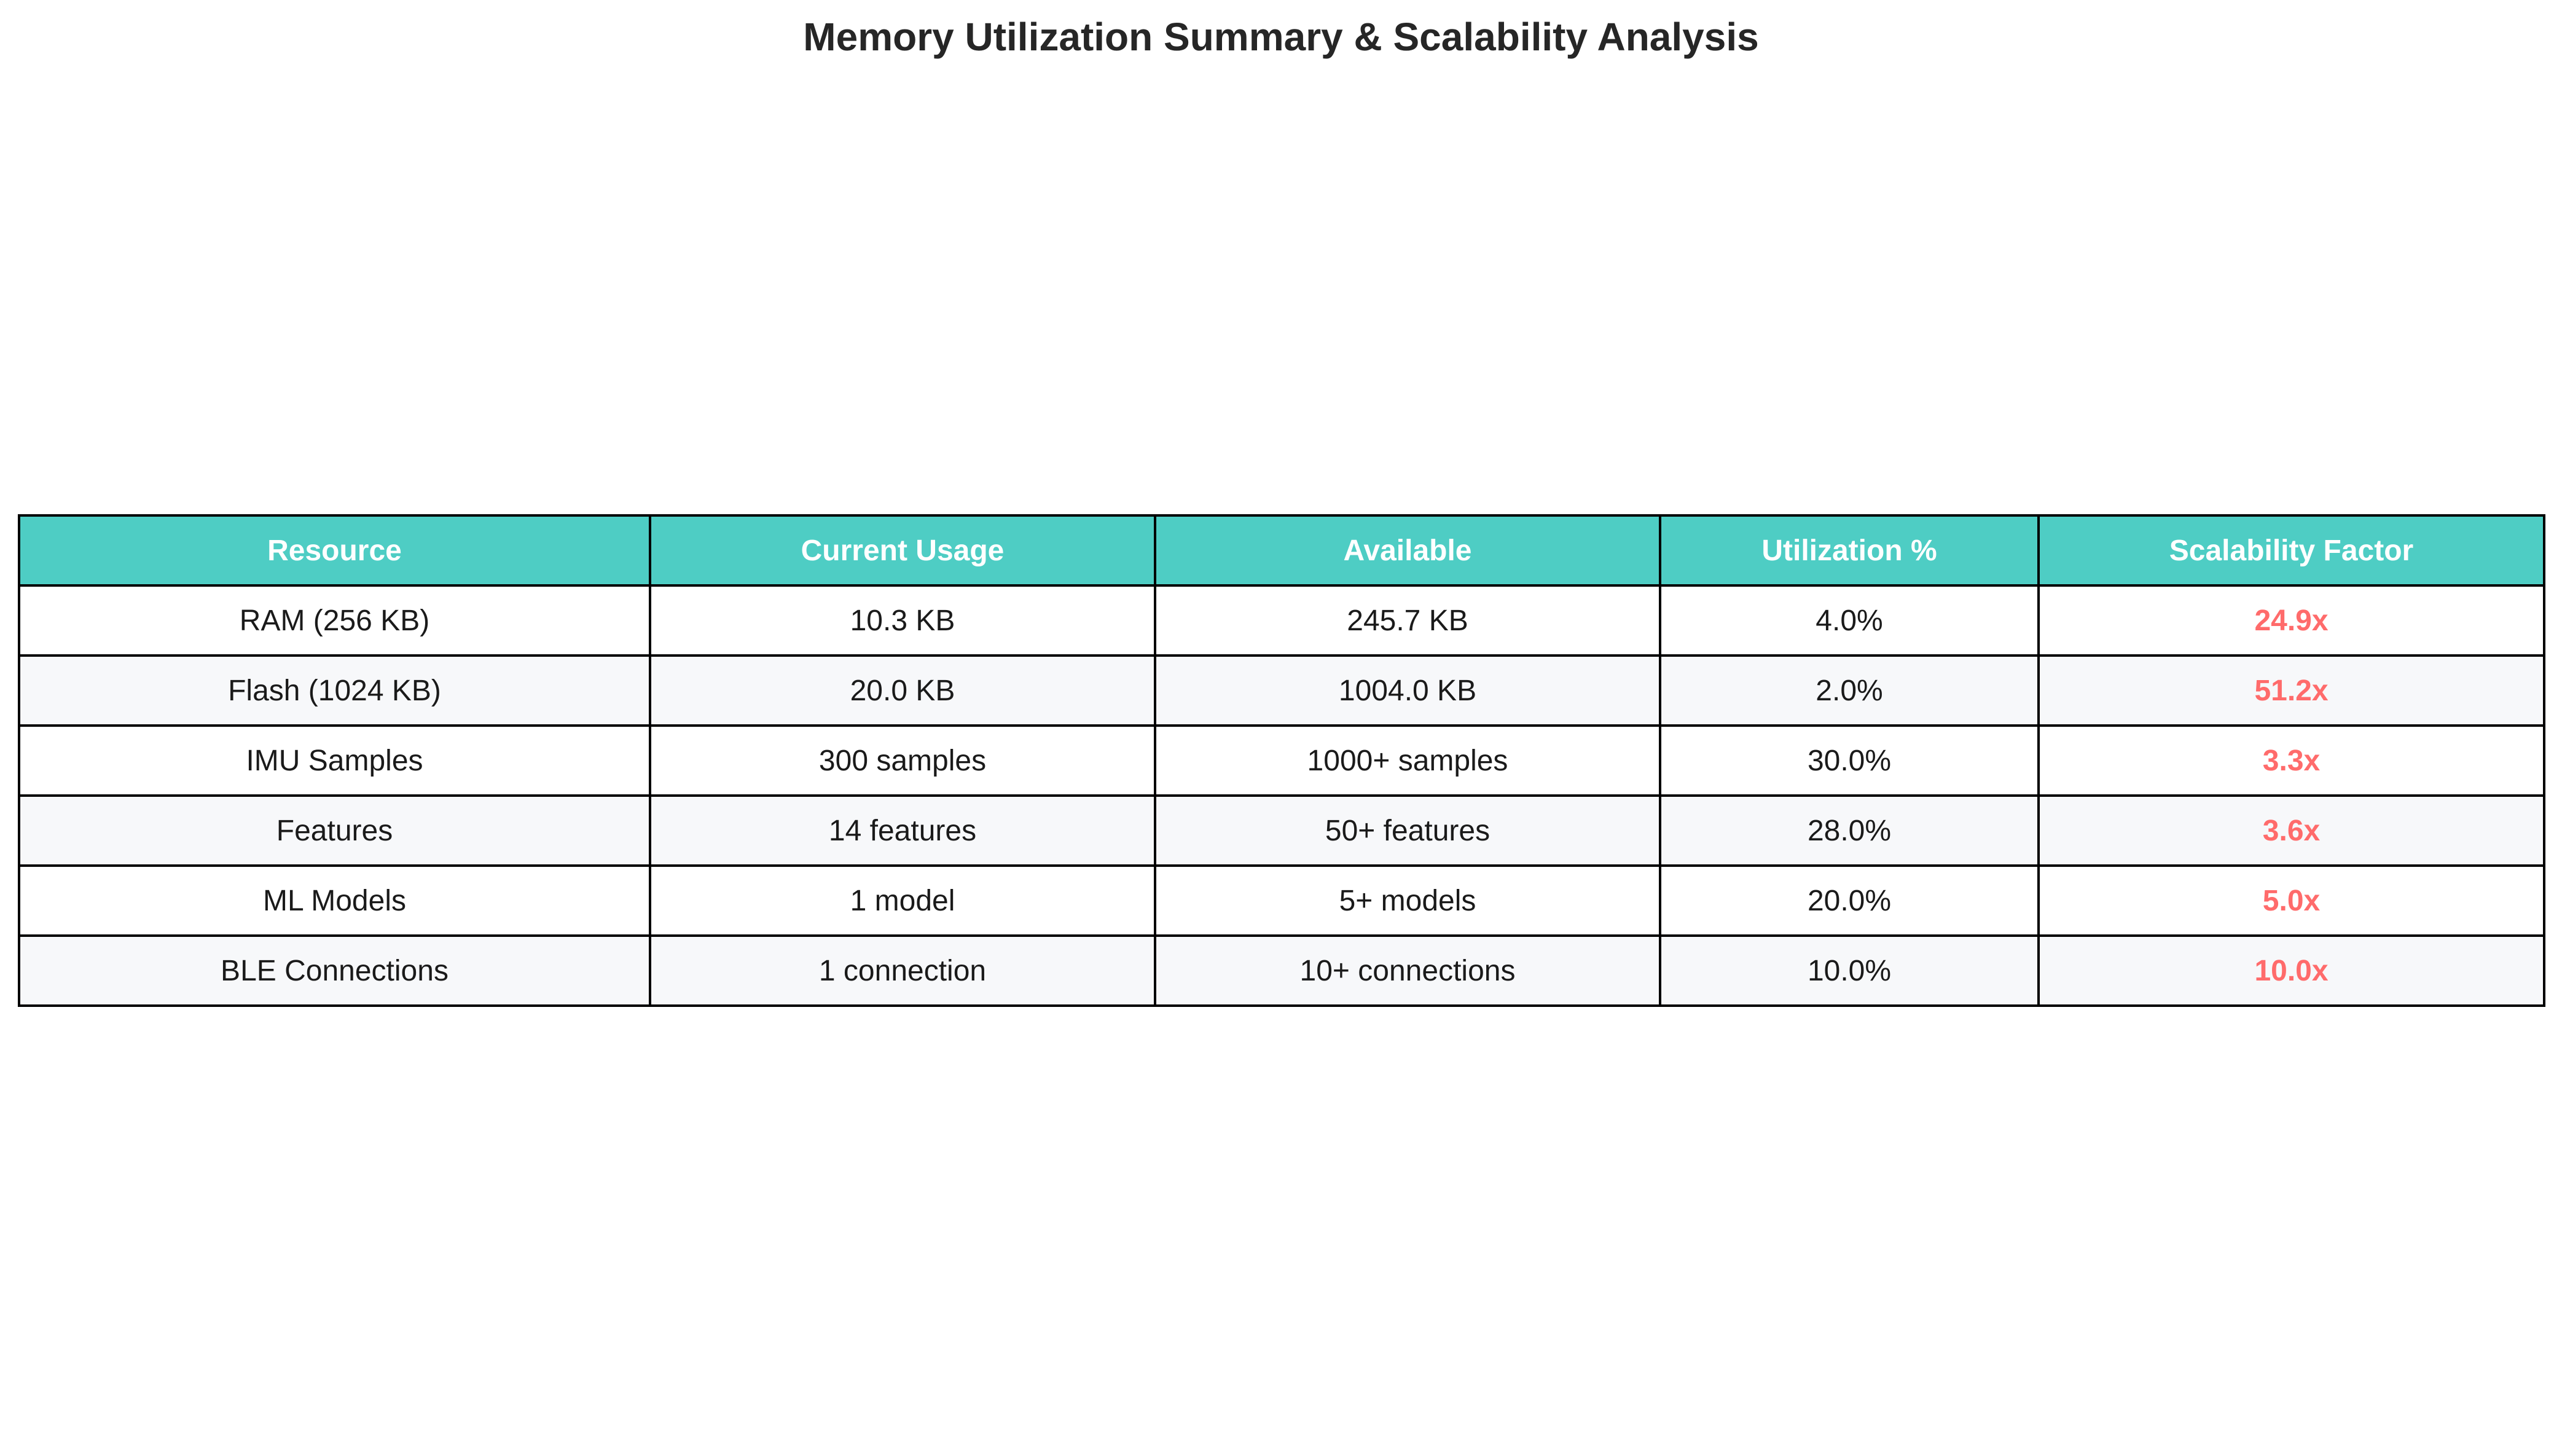 This screenshot has height=1456, width=2562. What do you see at coordinates (334, 830) in the screenshot?
I see `resource-cell: Features` at bounding box center [334, 830].